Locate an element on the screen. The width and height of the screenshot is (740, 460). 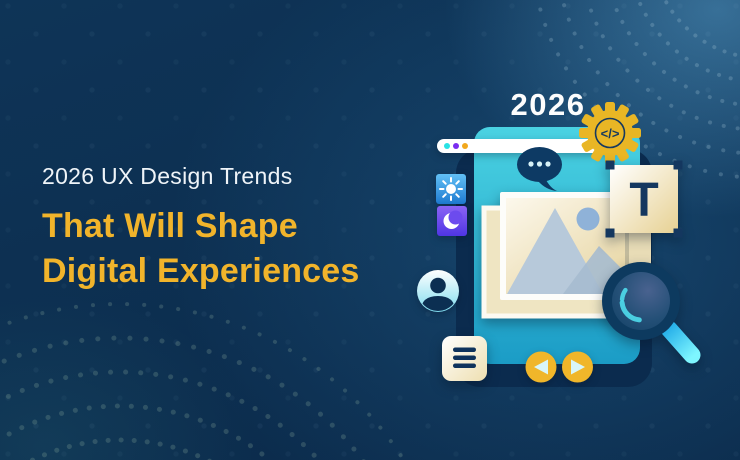
text-tool-icon: T is located at coordinates (644, 199).